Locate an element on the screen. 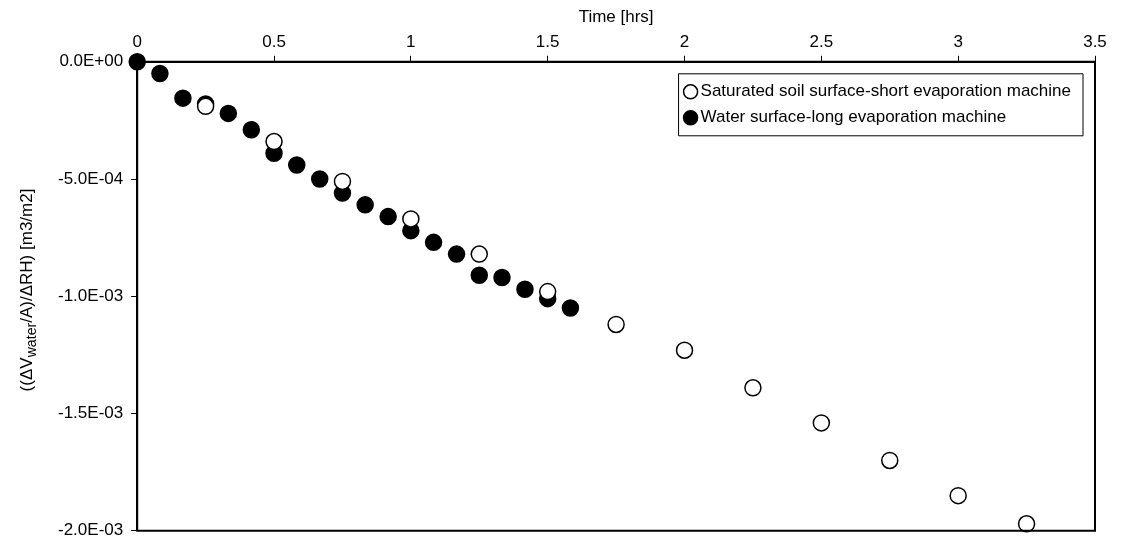 The width and height of the screenshot is (1125, 549). y-tick-label: 0.0E+00 is located at coordinates (91, 61).